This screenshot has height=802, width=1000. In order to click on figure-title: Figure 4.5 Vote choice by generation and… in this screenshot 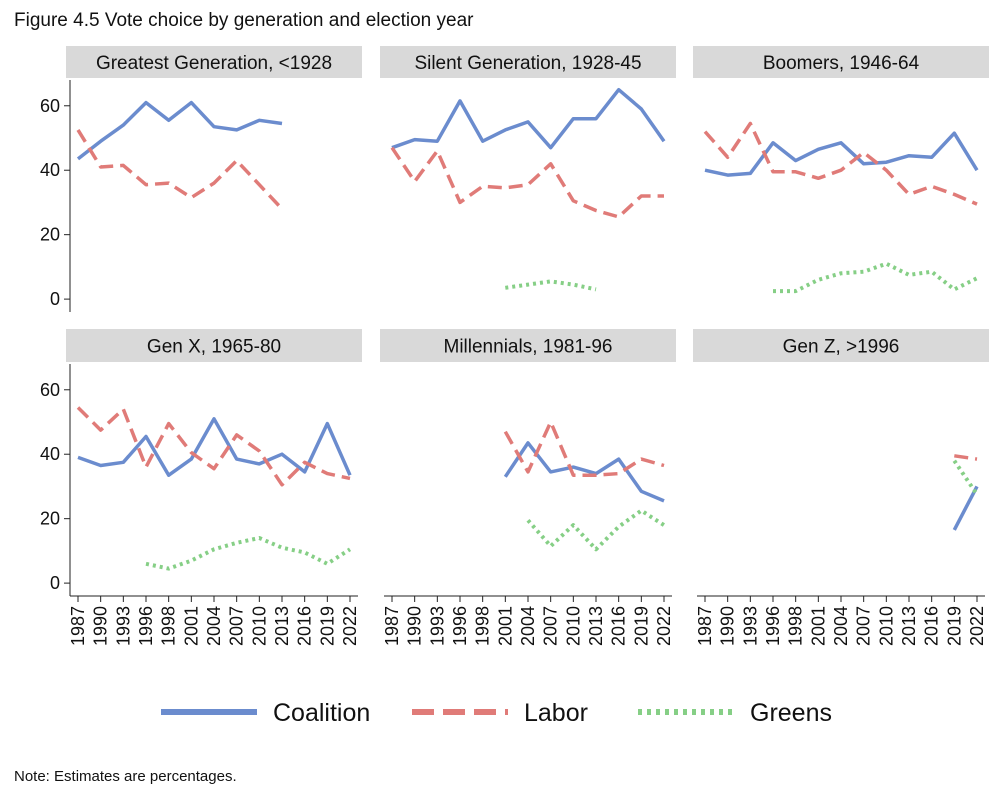, I will do `click(244, 20)`.